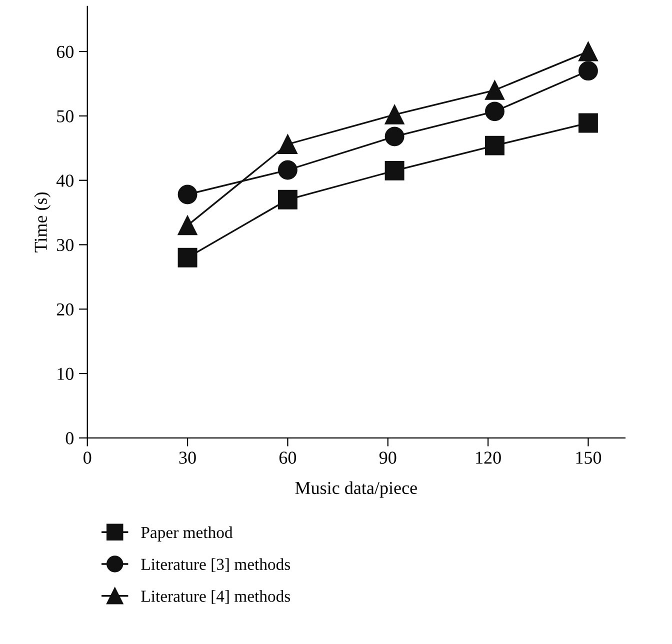 The image size is (672, 644). I want to click on x-tick-label: 30, so click(187, 458).